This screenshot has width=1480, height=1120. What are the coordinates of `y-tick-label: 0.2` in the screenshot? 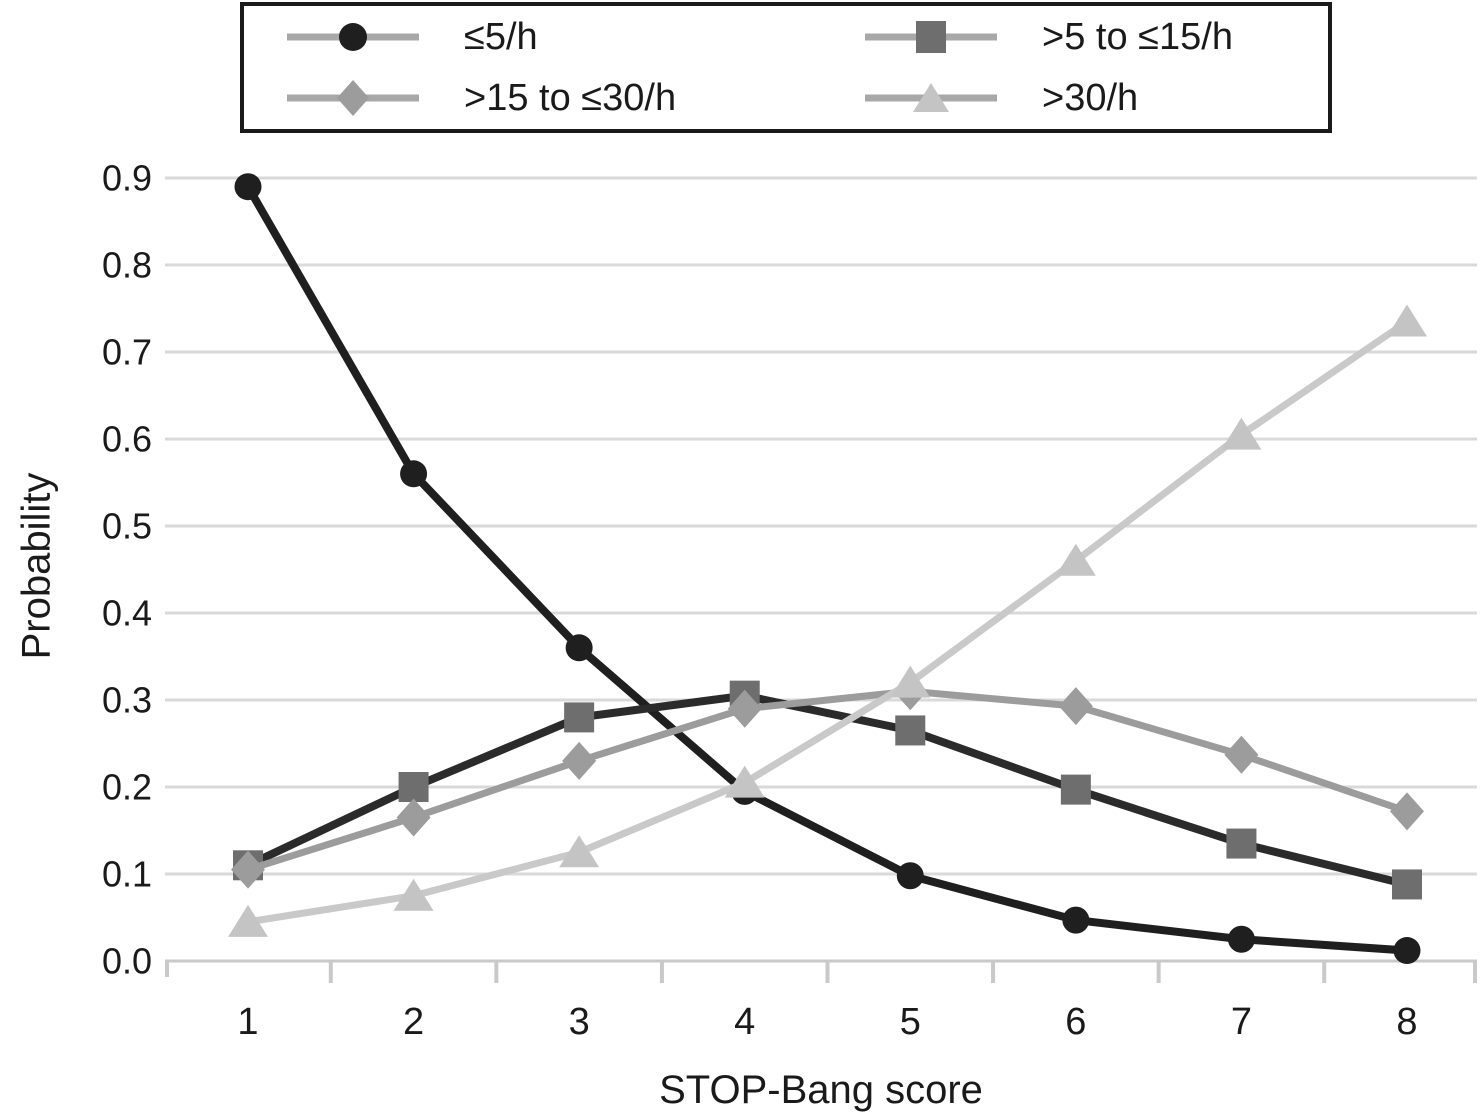 It's located at (127, 787).